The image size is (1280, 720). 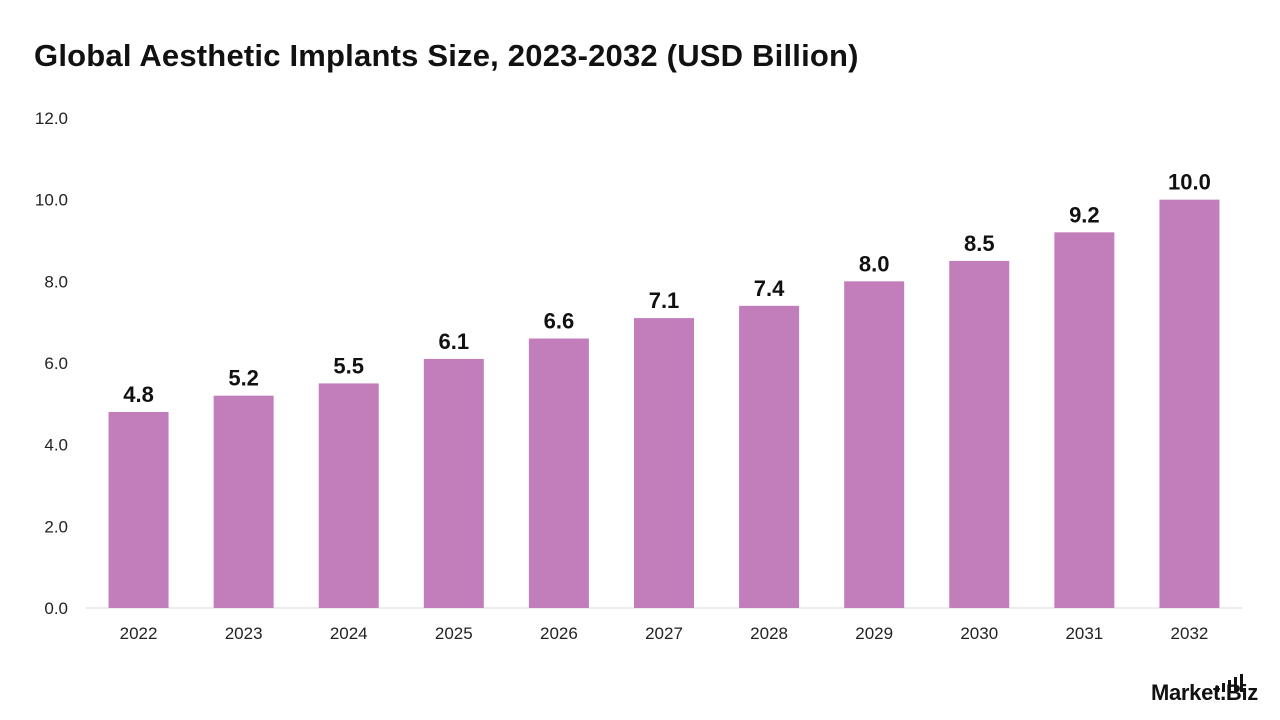 I want to click on x-tick-label-2024: 2024, so click(x=349, y=633).